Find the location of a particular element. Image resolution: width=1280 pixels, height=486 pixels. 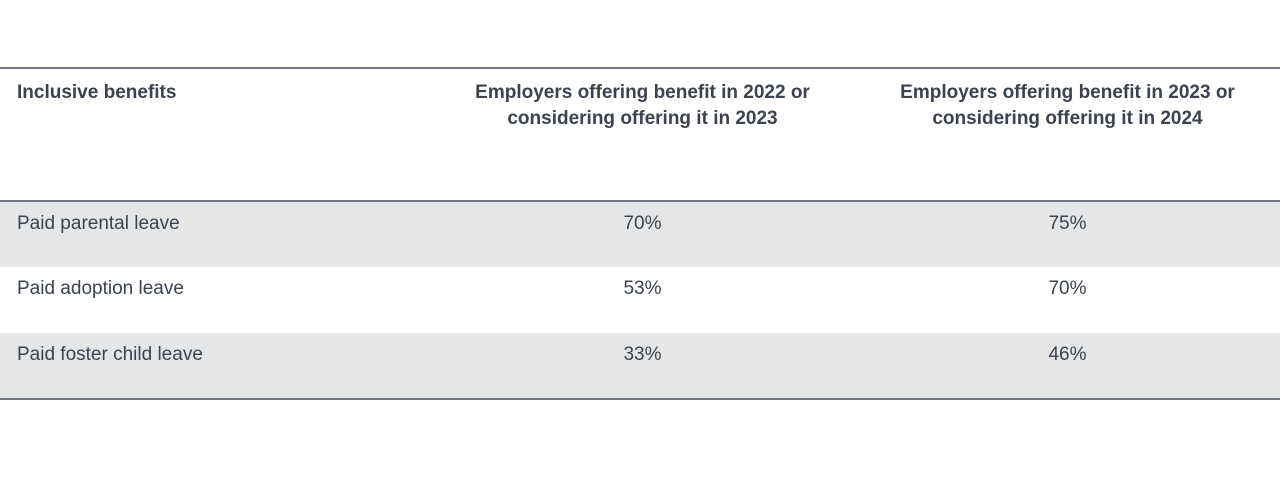

cell-benefit: Paid parental leave is located at coordinates (98, 223).